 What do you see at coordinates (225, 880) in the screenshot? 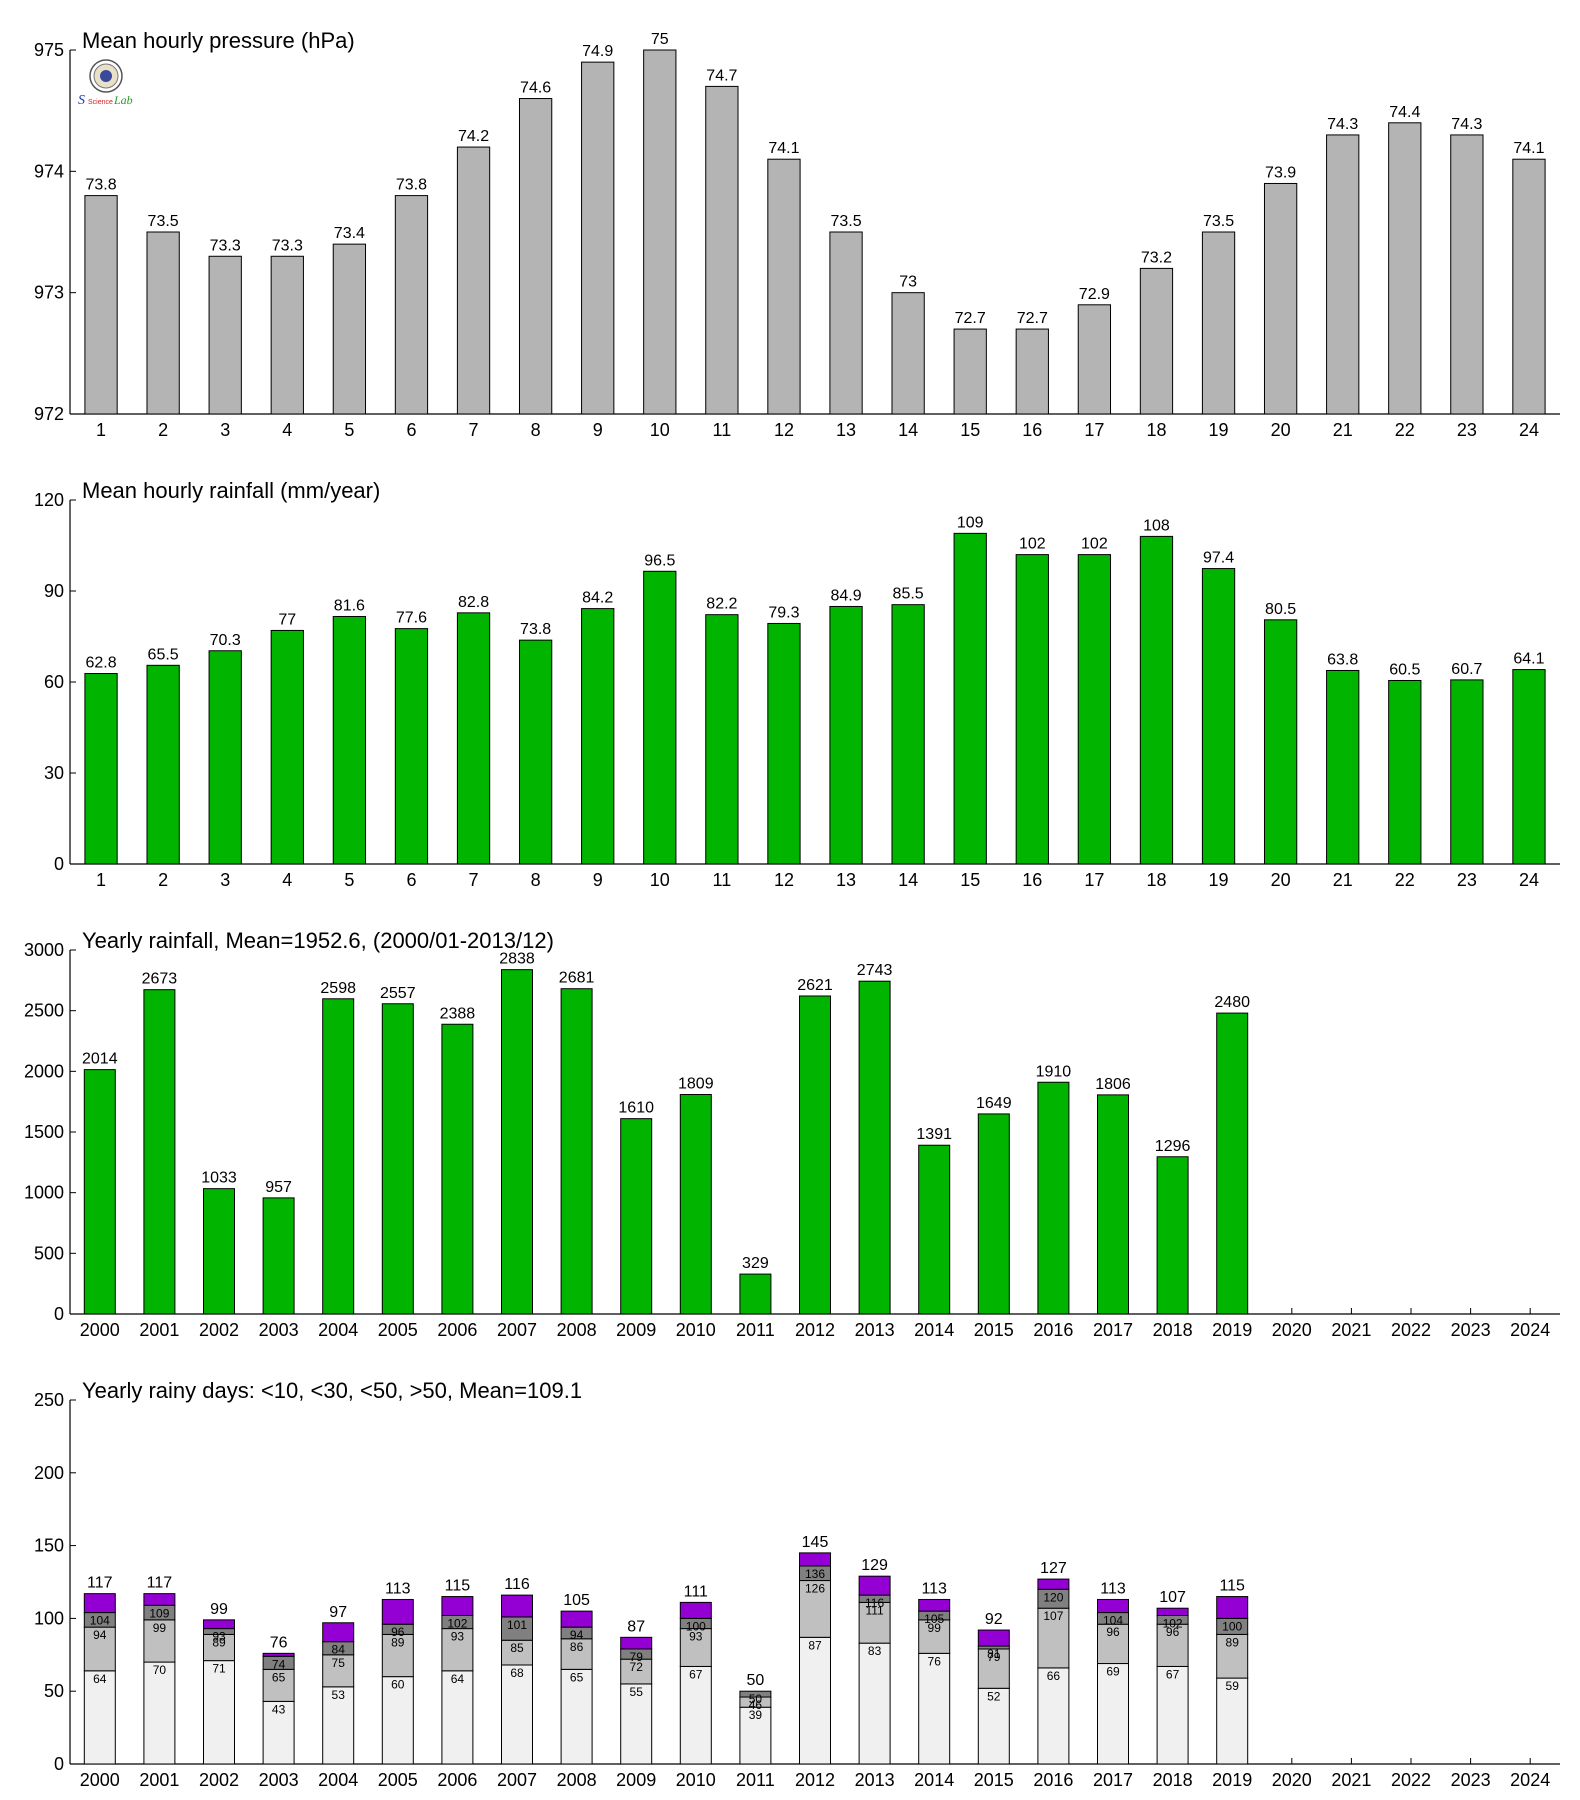
I see `x-tick-label: 3` at bounding box center [225, 880].